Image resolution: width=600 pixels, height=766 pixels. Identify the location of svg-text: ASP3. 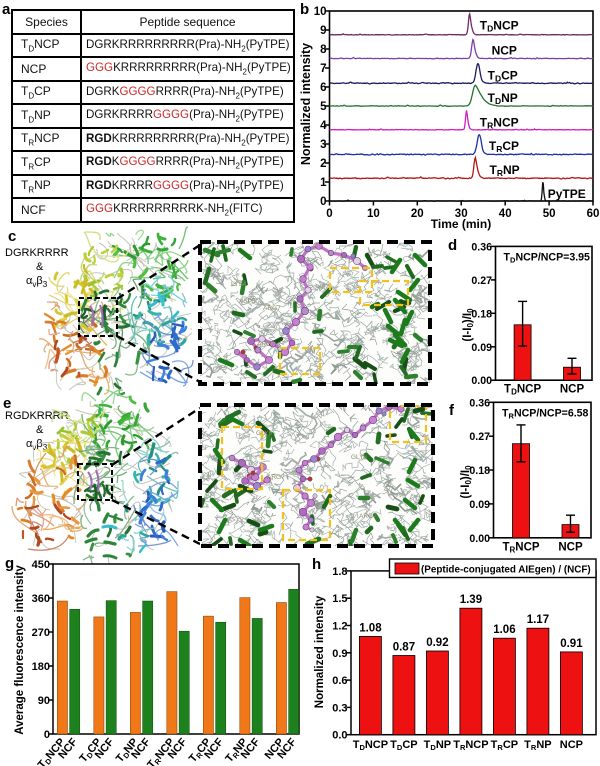
(247, 301).